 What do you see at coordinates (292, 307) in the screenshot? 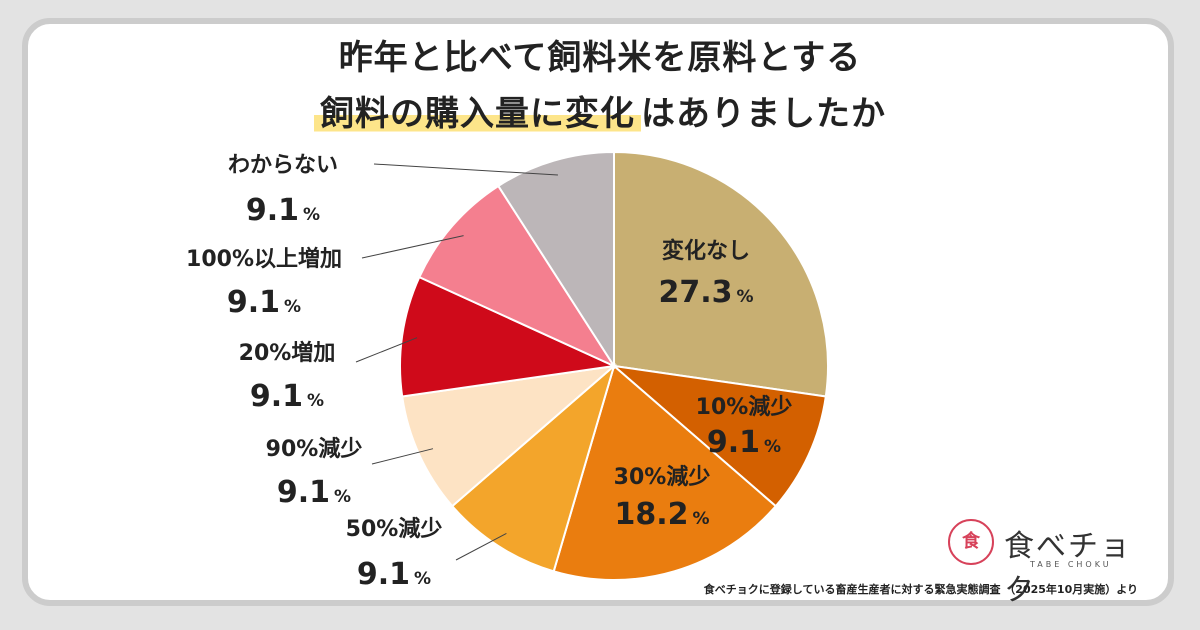
I see `slice-unit-6: %` at bounding box center [292, 307].